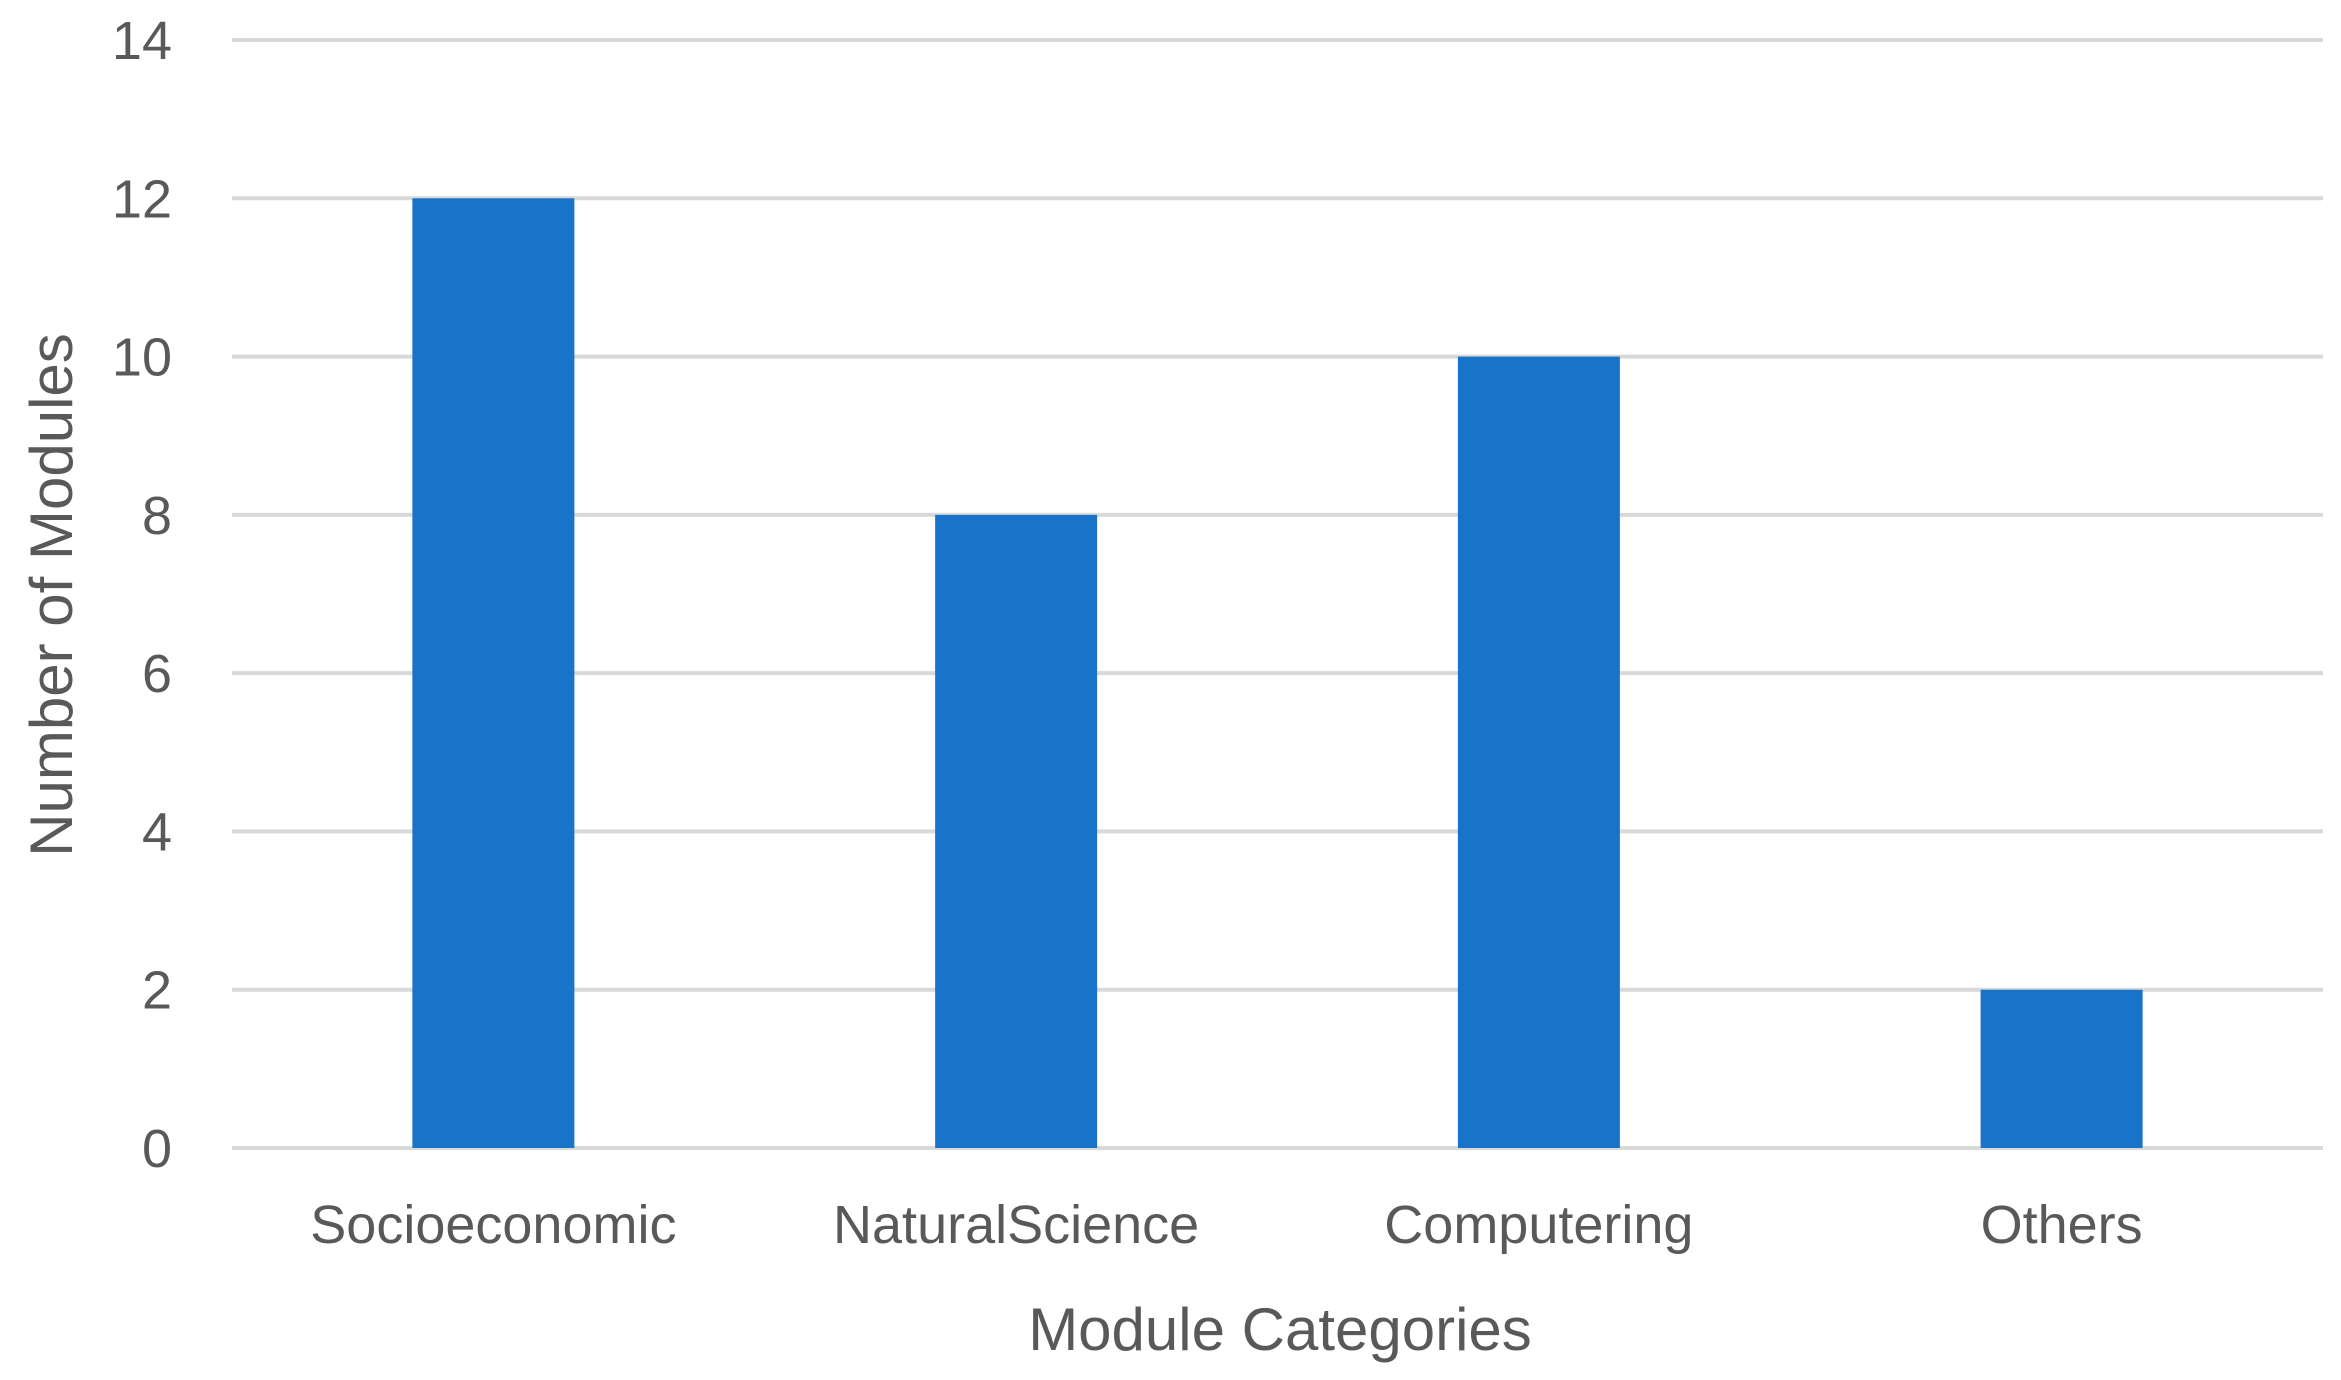 The width and height of the screenshot is (2341, 1380). Describe the element at coordinates (1280, 1329) in the screenshot. I see `x-axis-title: Module Categories` at that location.